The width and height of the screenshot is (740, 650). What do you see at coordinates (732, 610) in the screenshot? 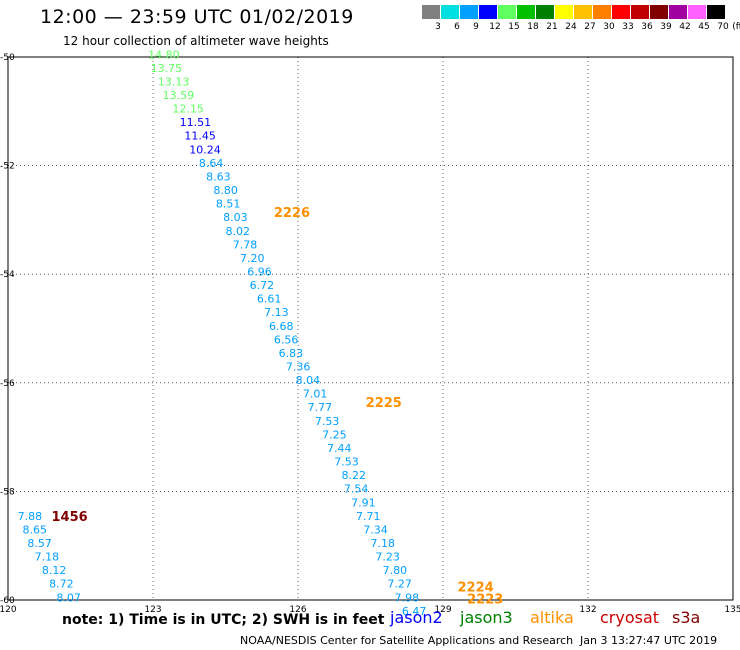
I see `longitude-tick-label: 135` at bounding box center [732, 610].